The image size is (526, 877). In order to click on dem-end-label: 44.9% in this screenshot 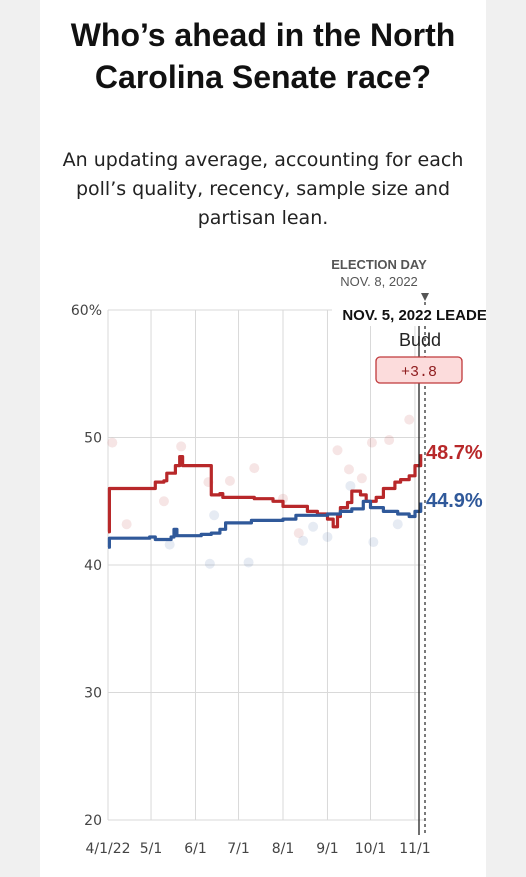, I will do `click(454, 501)`.